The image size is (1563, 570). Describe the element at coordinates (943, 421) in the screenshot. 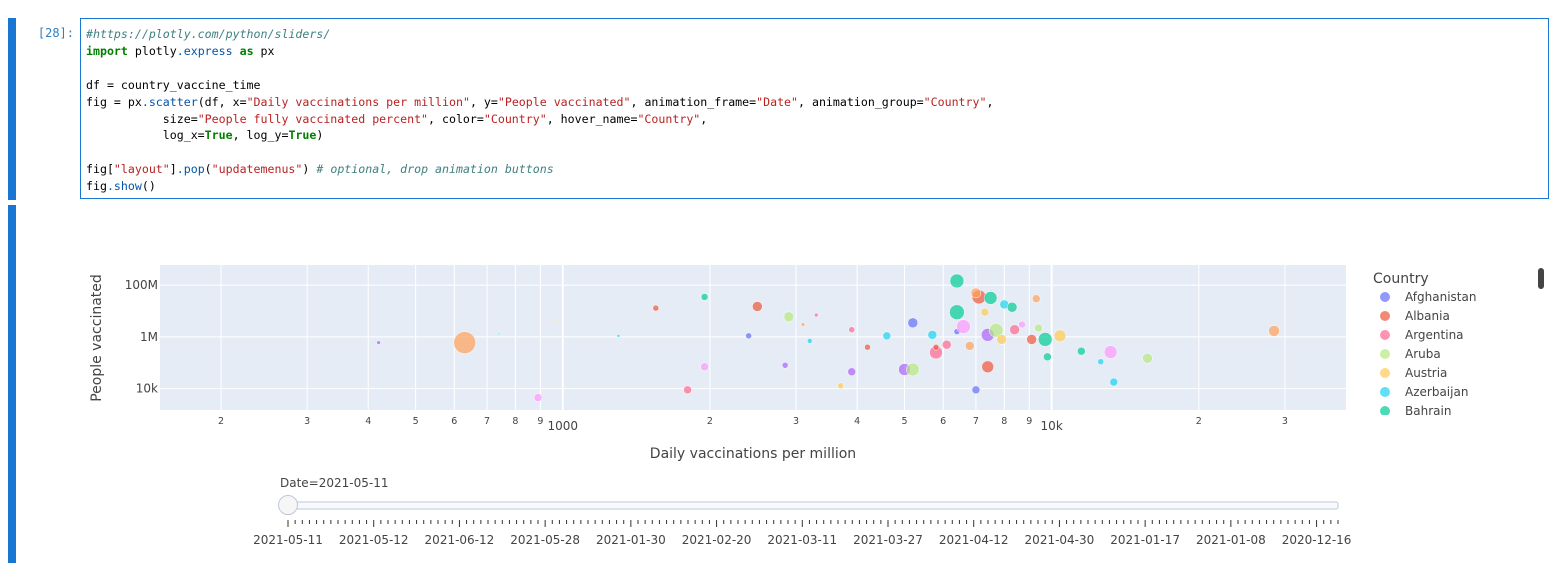

I see `x-minor-tick-label: 6` at that location.